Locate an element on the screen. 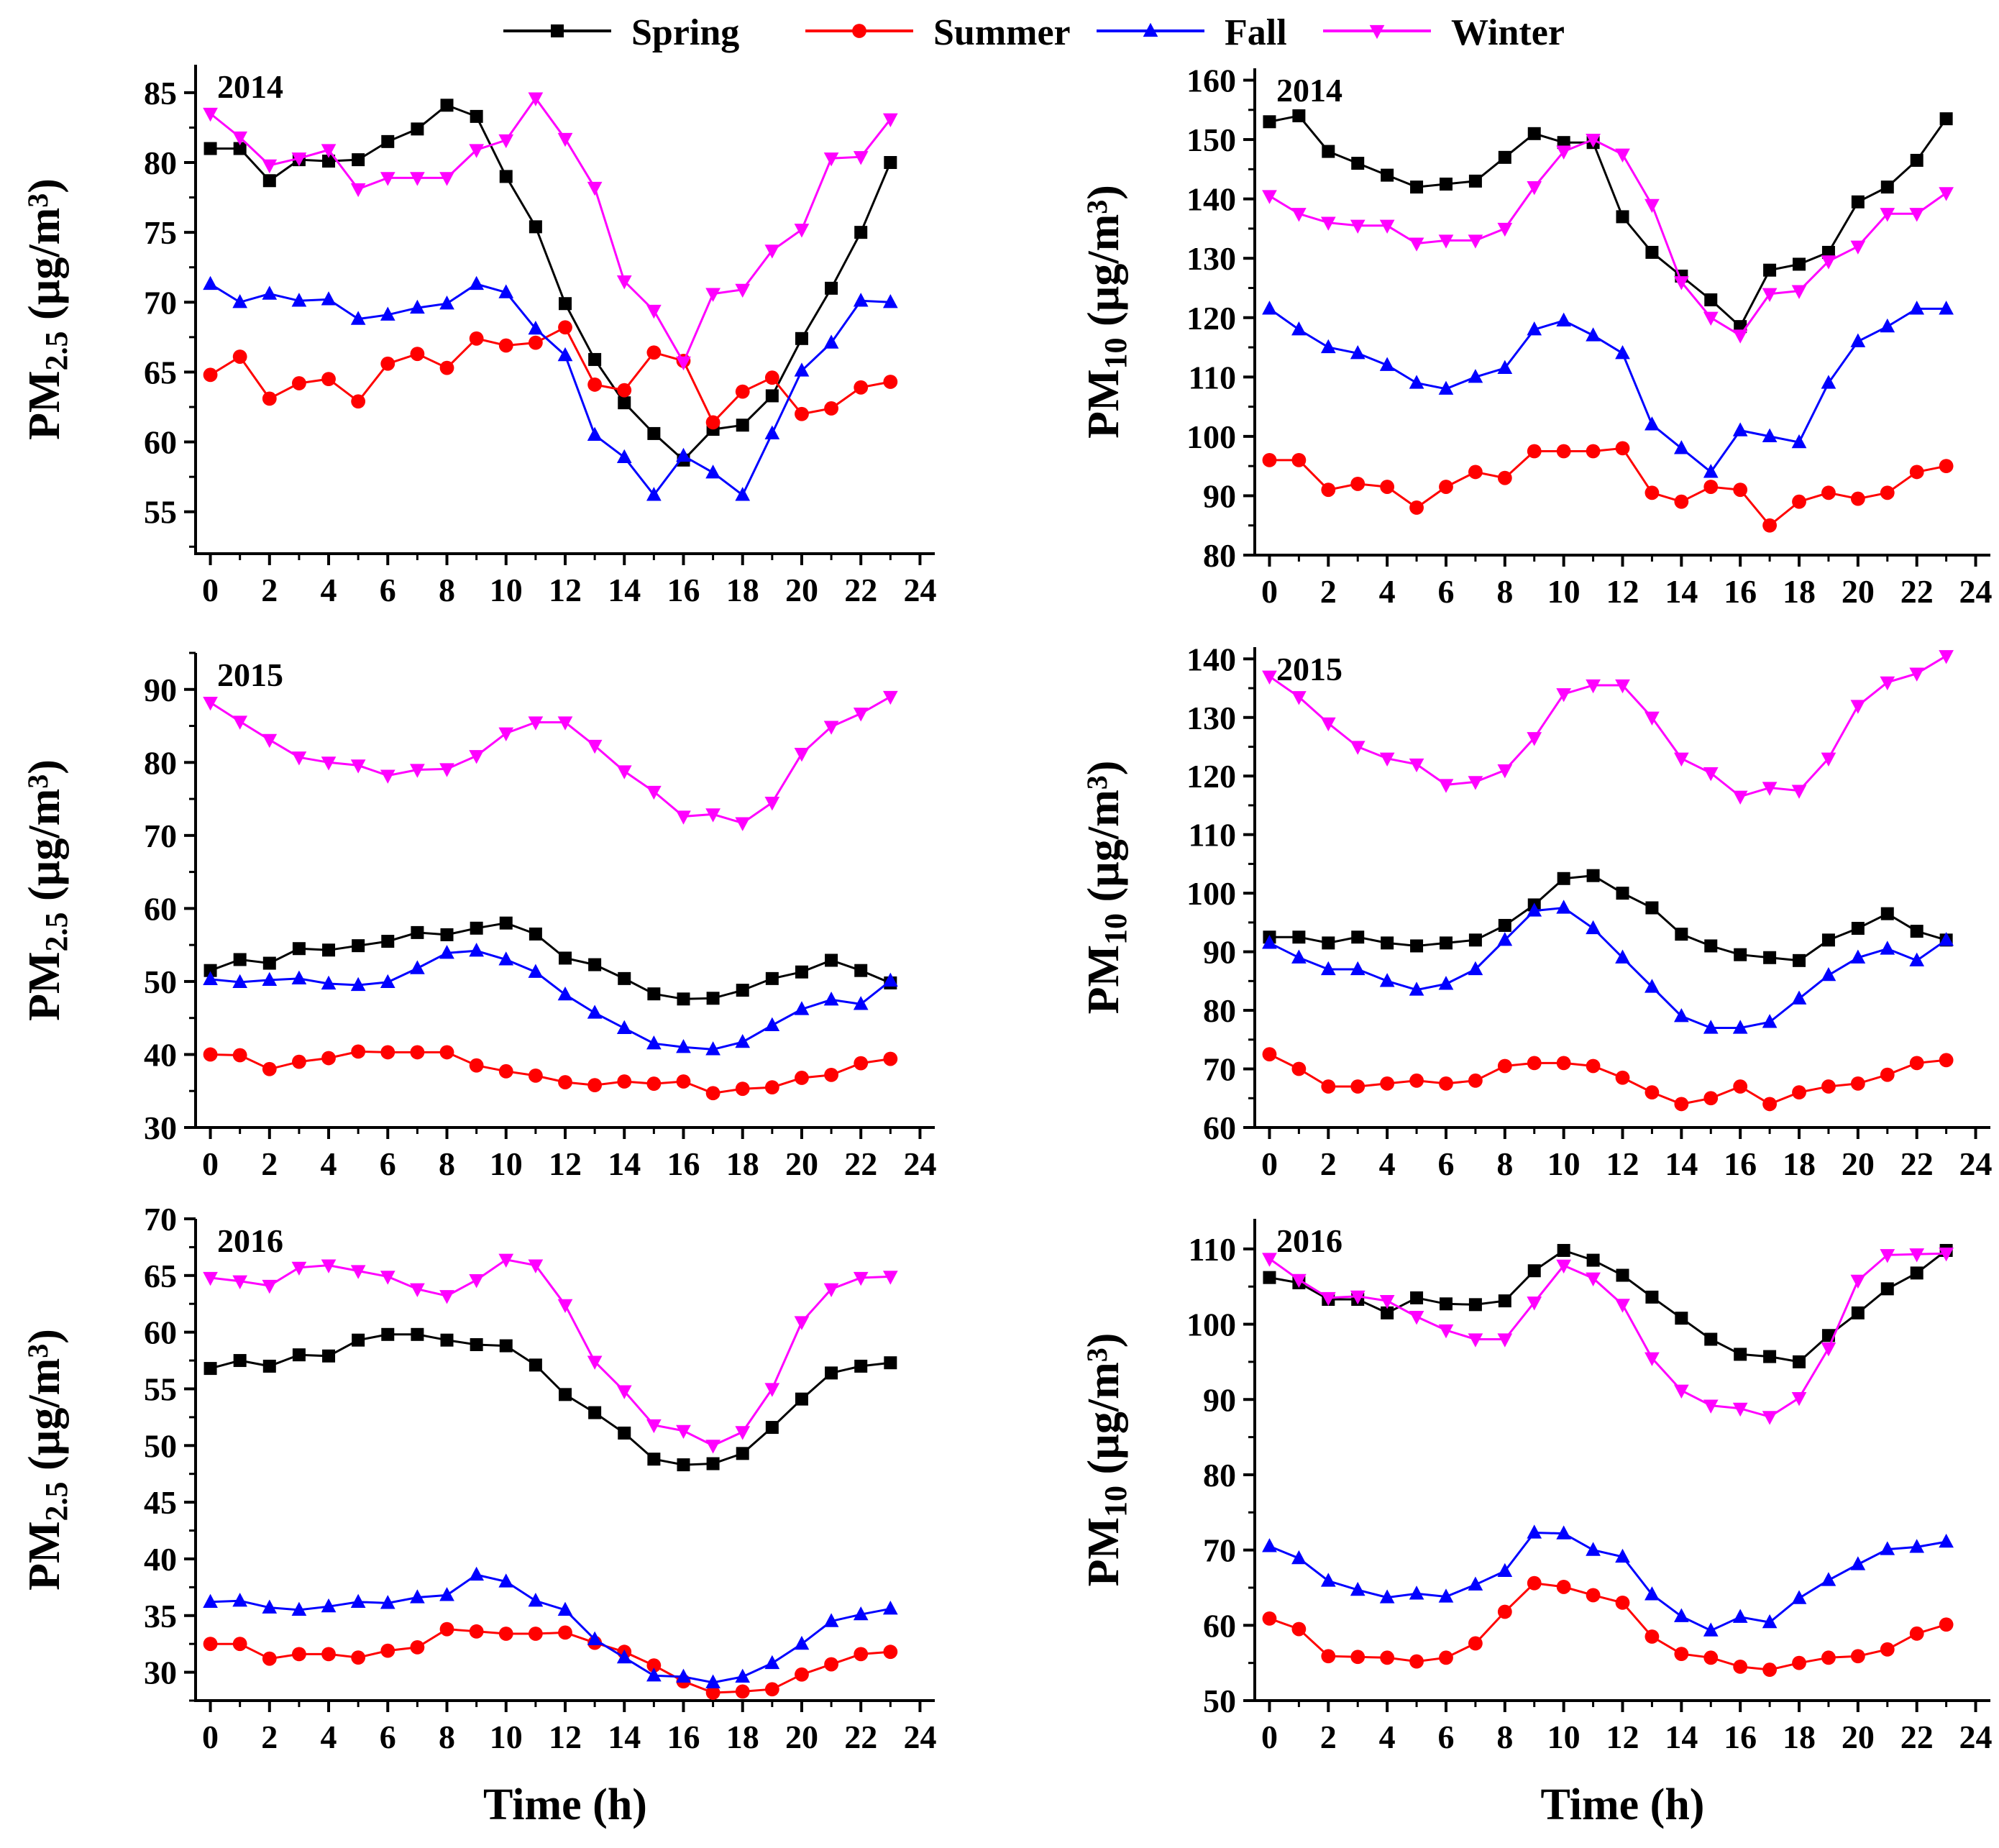 This screenshot has height=1848, width=1999. y-tick-label: 30 is located at coordinates (160, 1128).